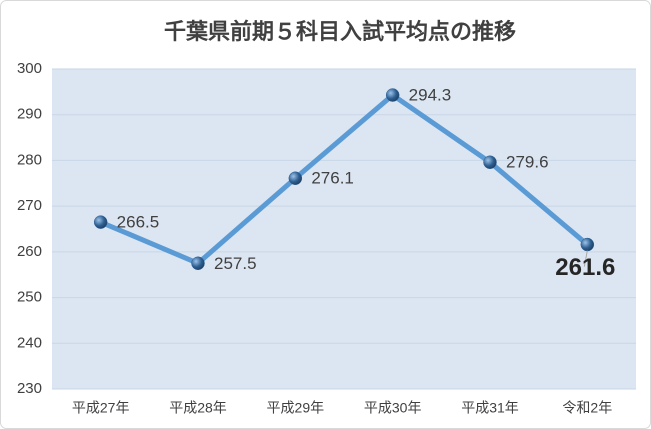 Image resolution: width=651 pixels, height=429 pixels. I want to click on y-tick-label: 300, so click(29, 68).